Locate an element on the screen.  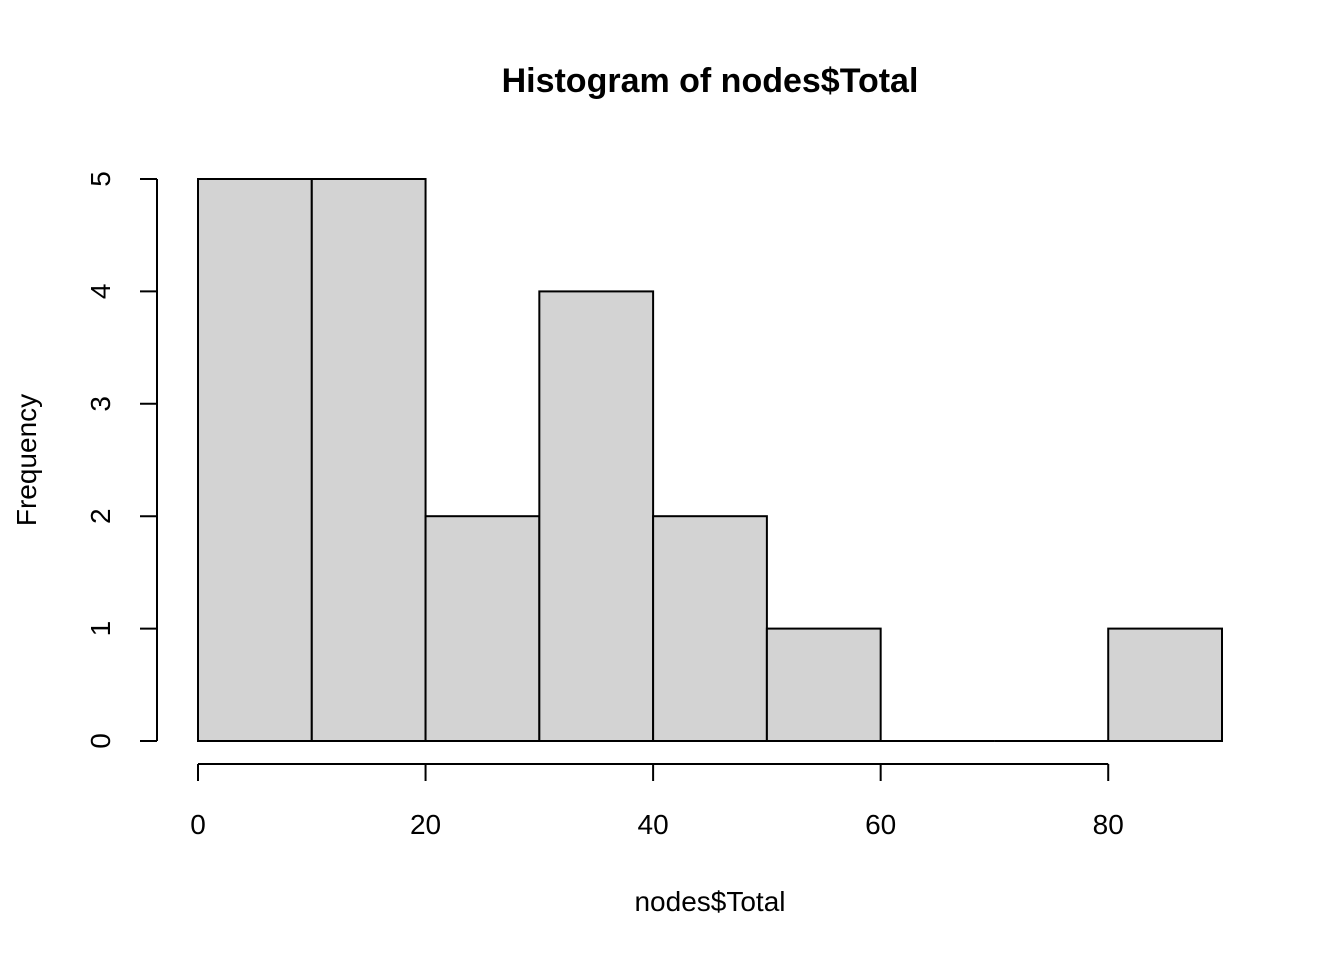
x-axis: 0 20 40 60 80 is located at coordinates (657, 801).